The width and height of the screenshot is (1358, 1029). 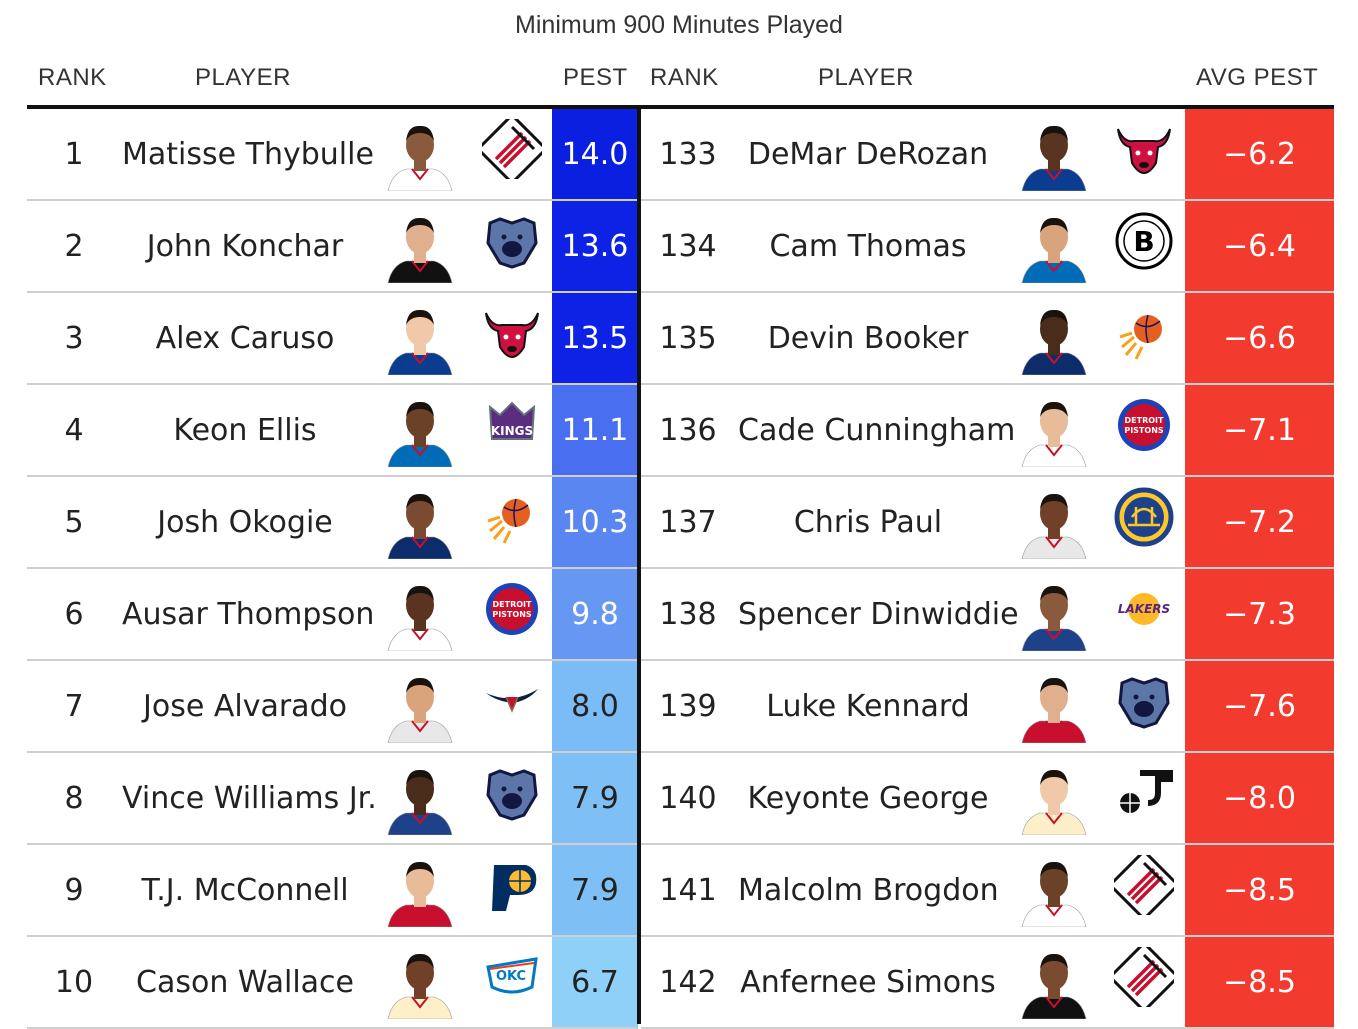 What do you see at coordinates (868, 522) in the screenshot?
I see `player-name-right: Chris Paul` at bounding box center [868, 522].